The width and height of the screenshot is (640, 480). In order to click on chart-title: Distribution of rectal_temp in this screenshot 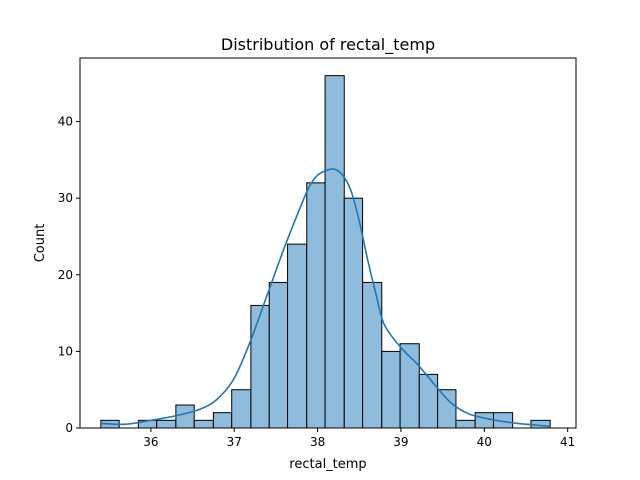, I will do `click(328, 45)`.